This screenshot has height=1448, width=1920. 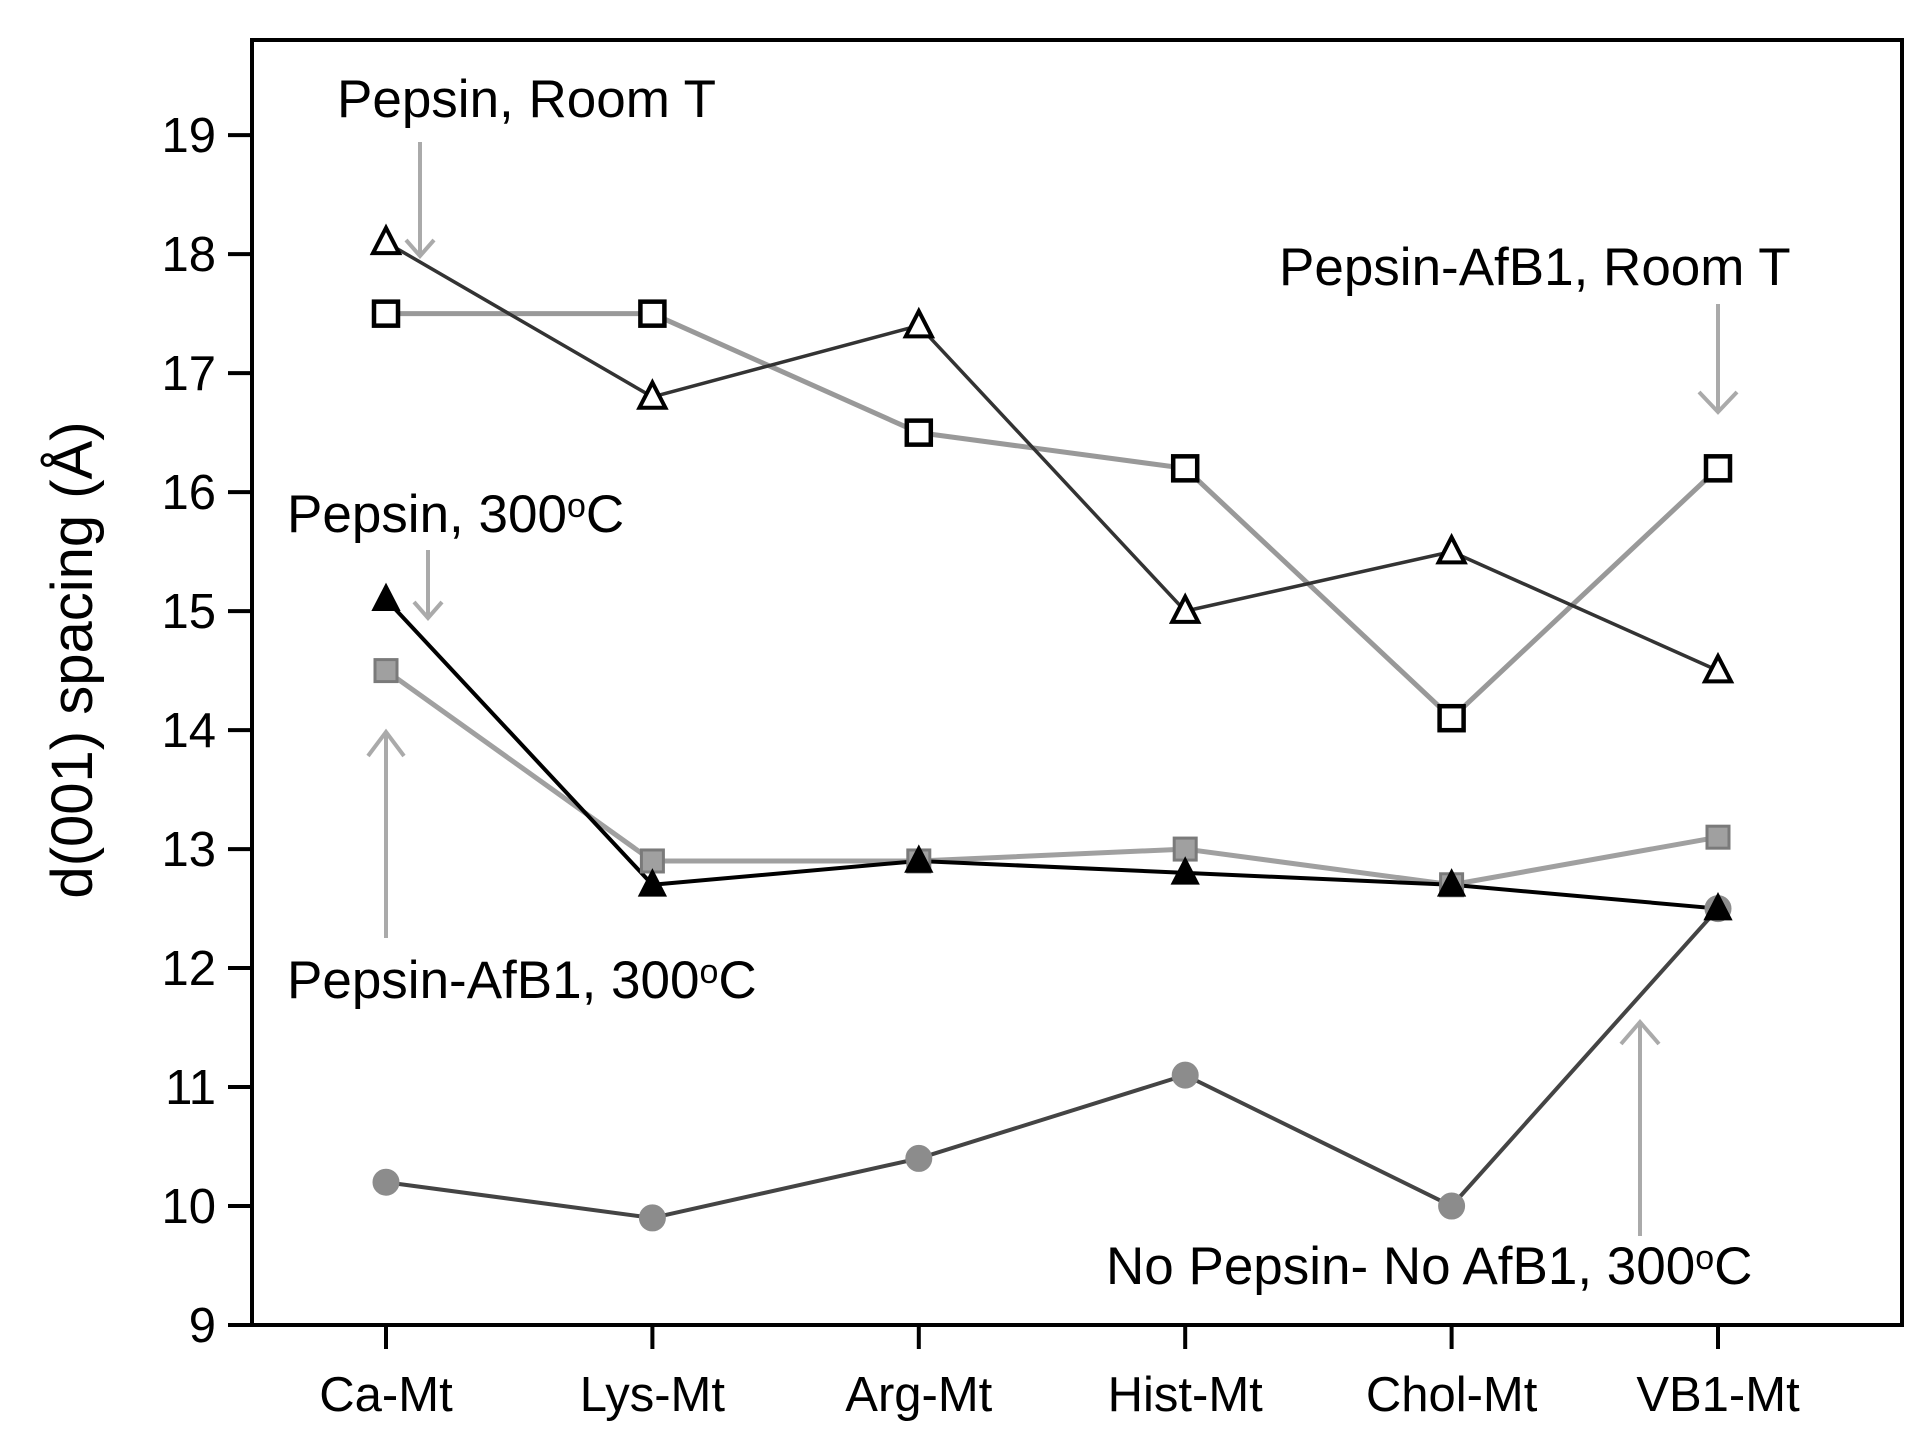 I want to click on annotation-none-300-label: No Pepsin- No AfB1, 300oC, so click(x=1429, y=1266).